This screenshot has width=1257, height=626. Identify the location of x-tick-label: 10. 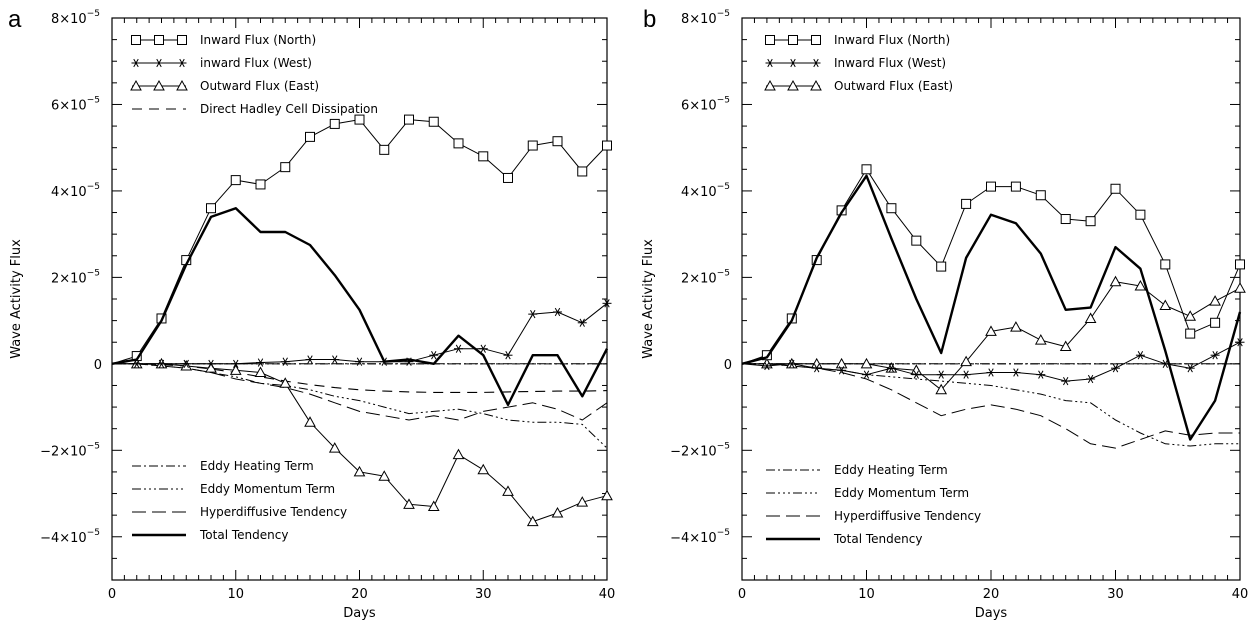
(235, 594).